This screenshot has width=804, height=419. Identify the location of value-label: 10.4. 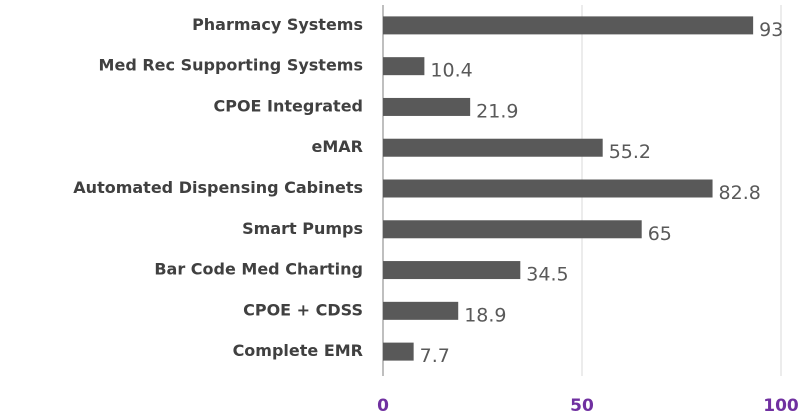
(451, 71).